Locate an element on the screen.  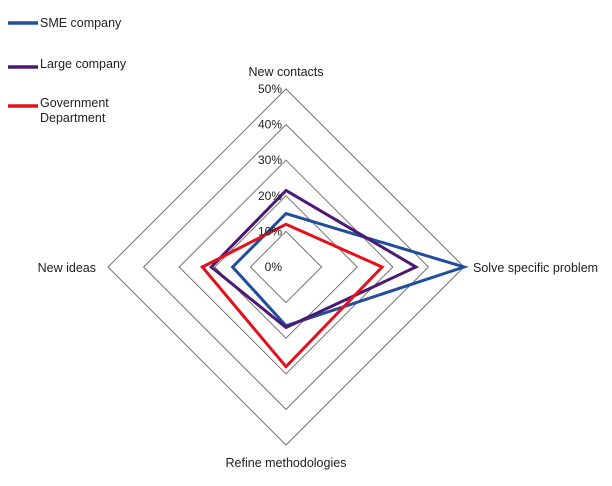
axis-label-refine-methodologies: Refine methodologies is located at coordinates (286, 463).